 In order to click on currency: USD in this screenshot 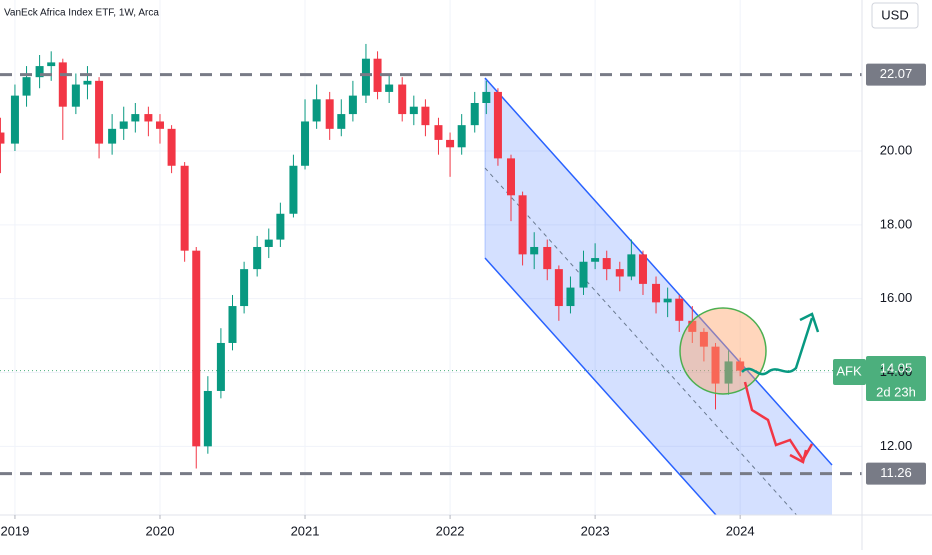, I will do `click(894, 14)`.